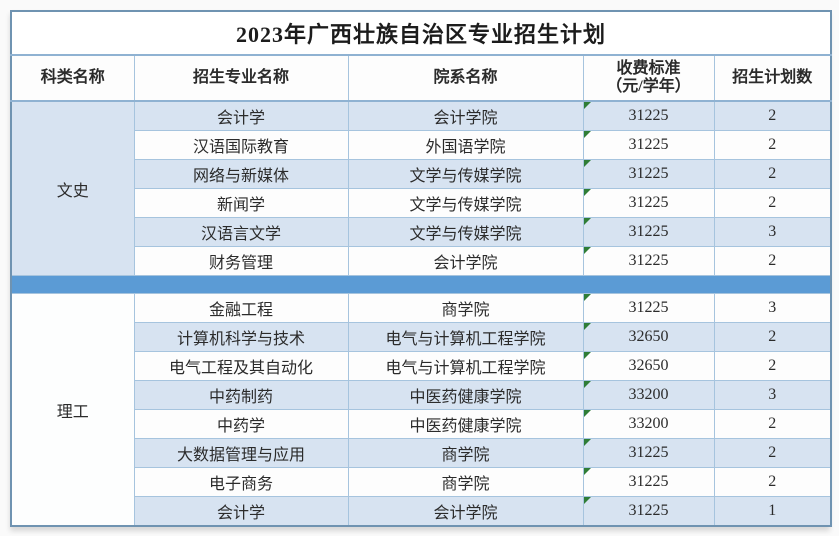 The height and width of the screenshot is (536, 839). What do you see at coordinates (465, 174) in the screenshot?
I see `department-cell: 文学与传媒学院` at bounding box center [465, 174].